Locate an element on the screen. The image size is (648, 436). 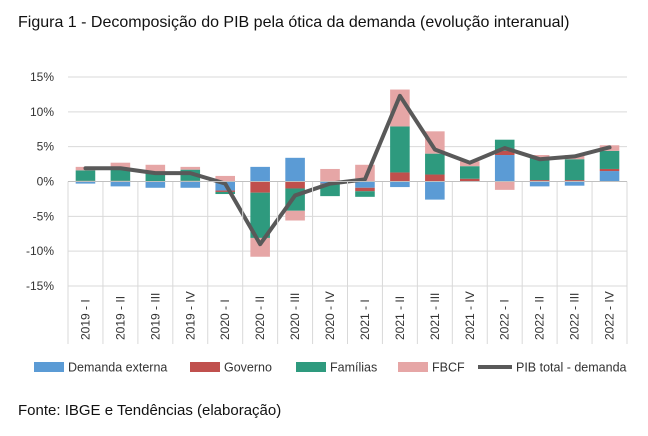
y-tick-label: 10% is located at coordinates (42, 112).